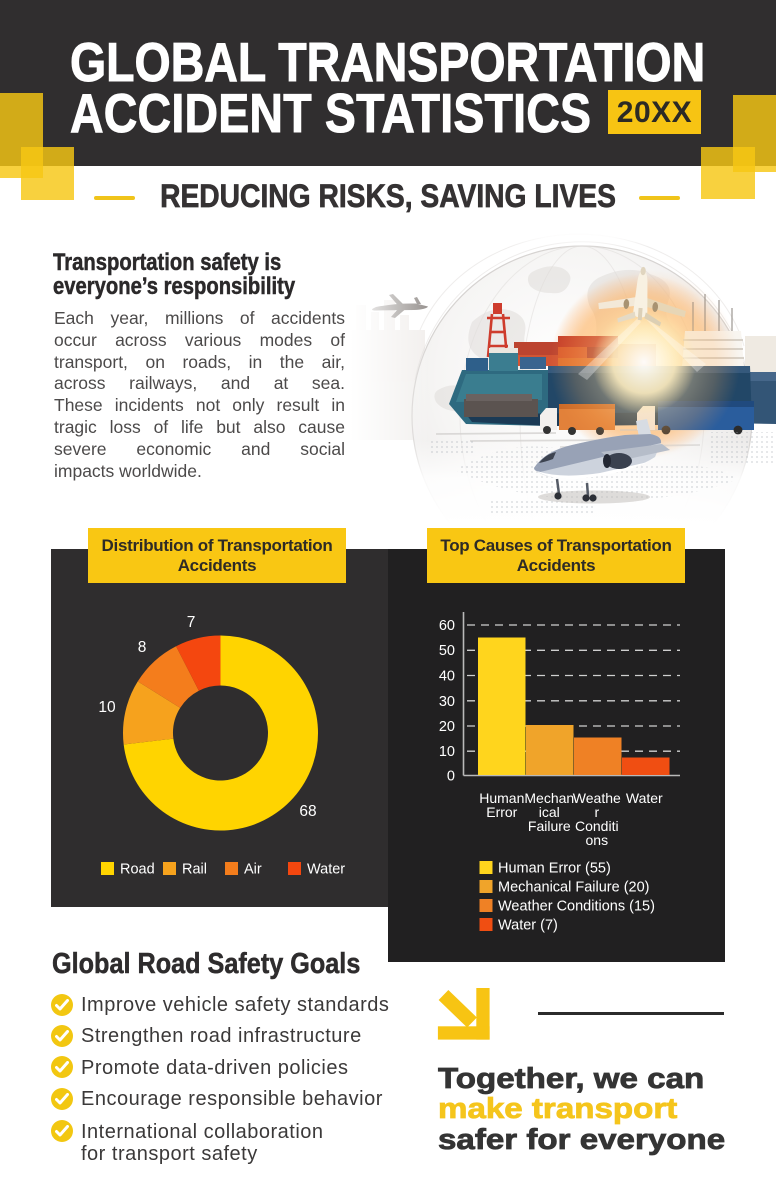 The image size is (776, 1200). What do you see at coordinates (574, 888) in the screenshot?
I see `svg-text: Mechanical Failure (20)` at bounding box center [574, 888].